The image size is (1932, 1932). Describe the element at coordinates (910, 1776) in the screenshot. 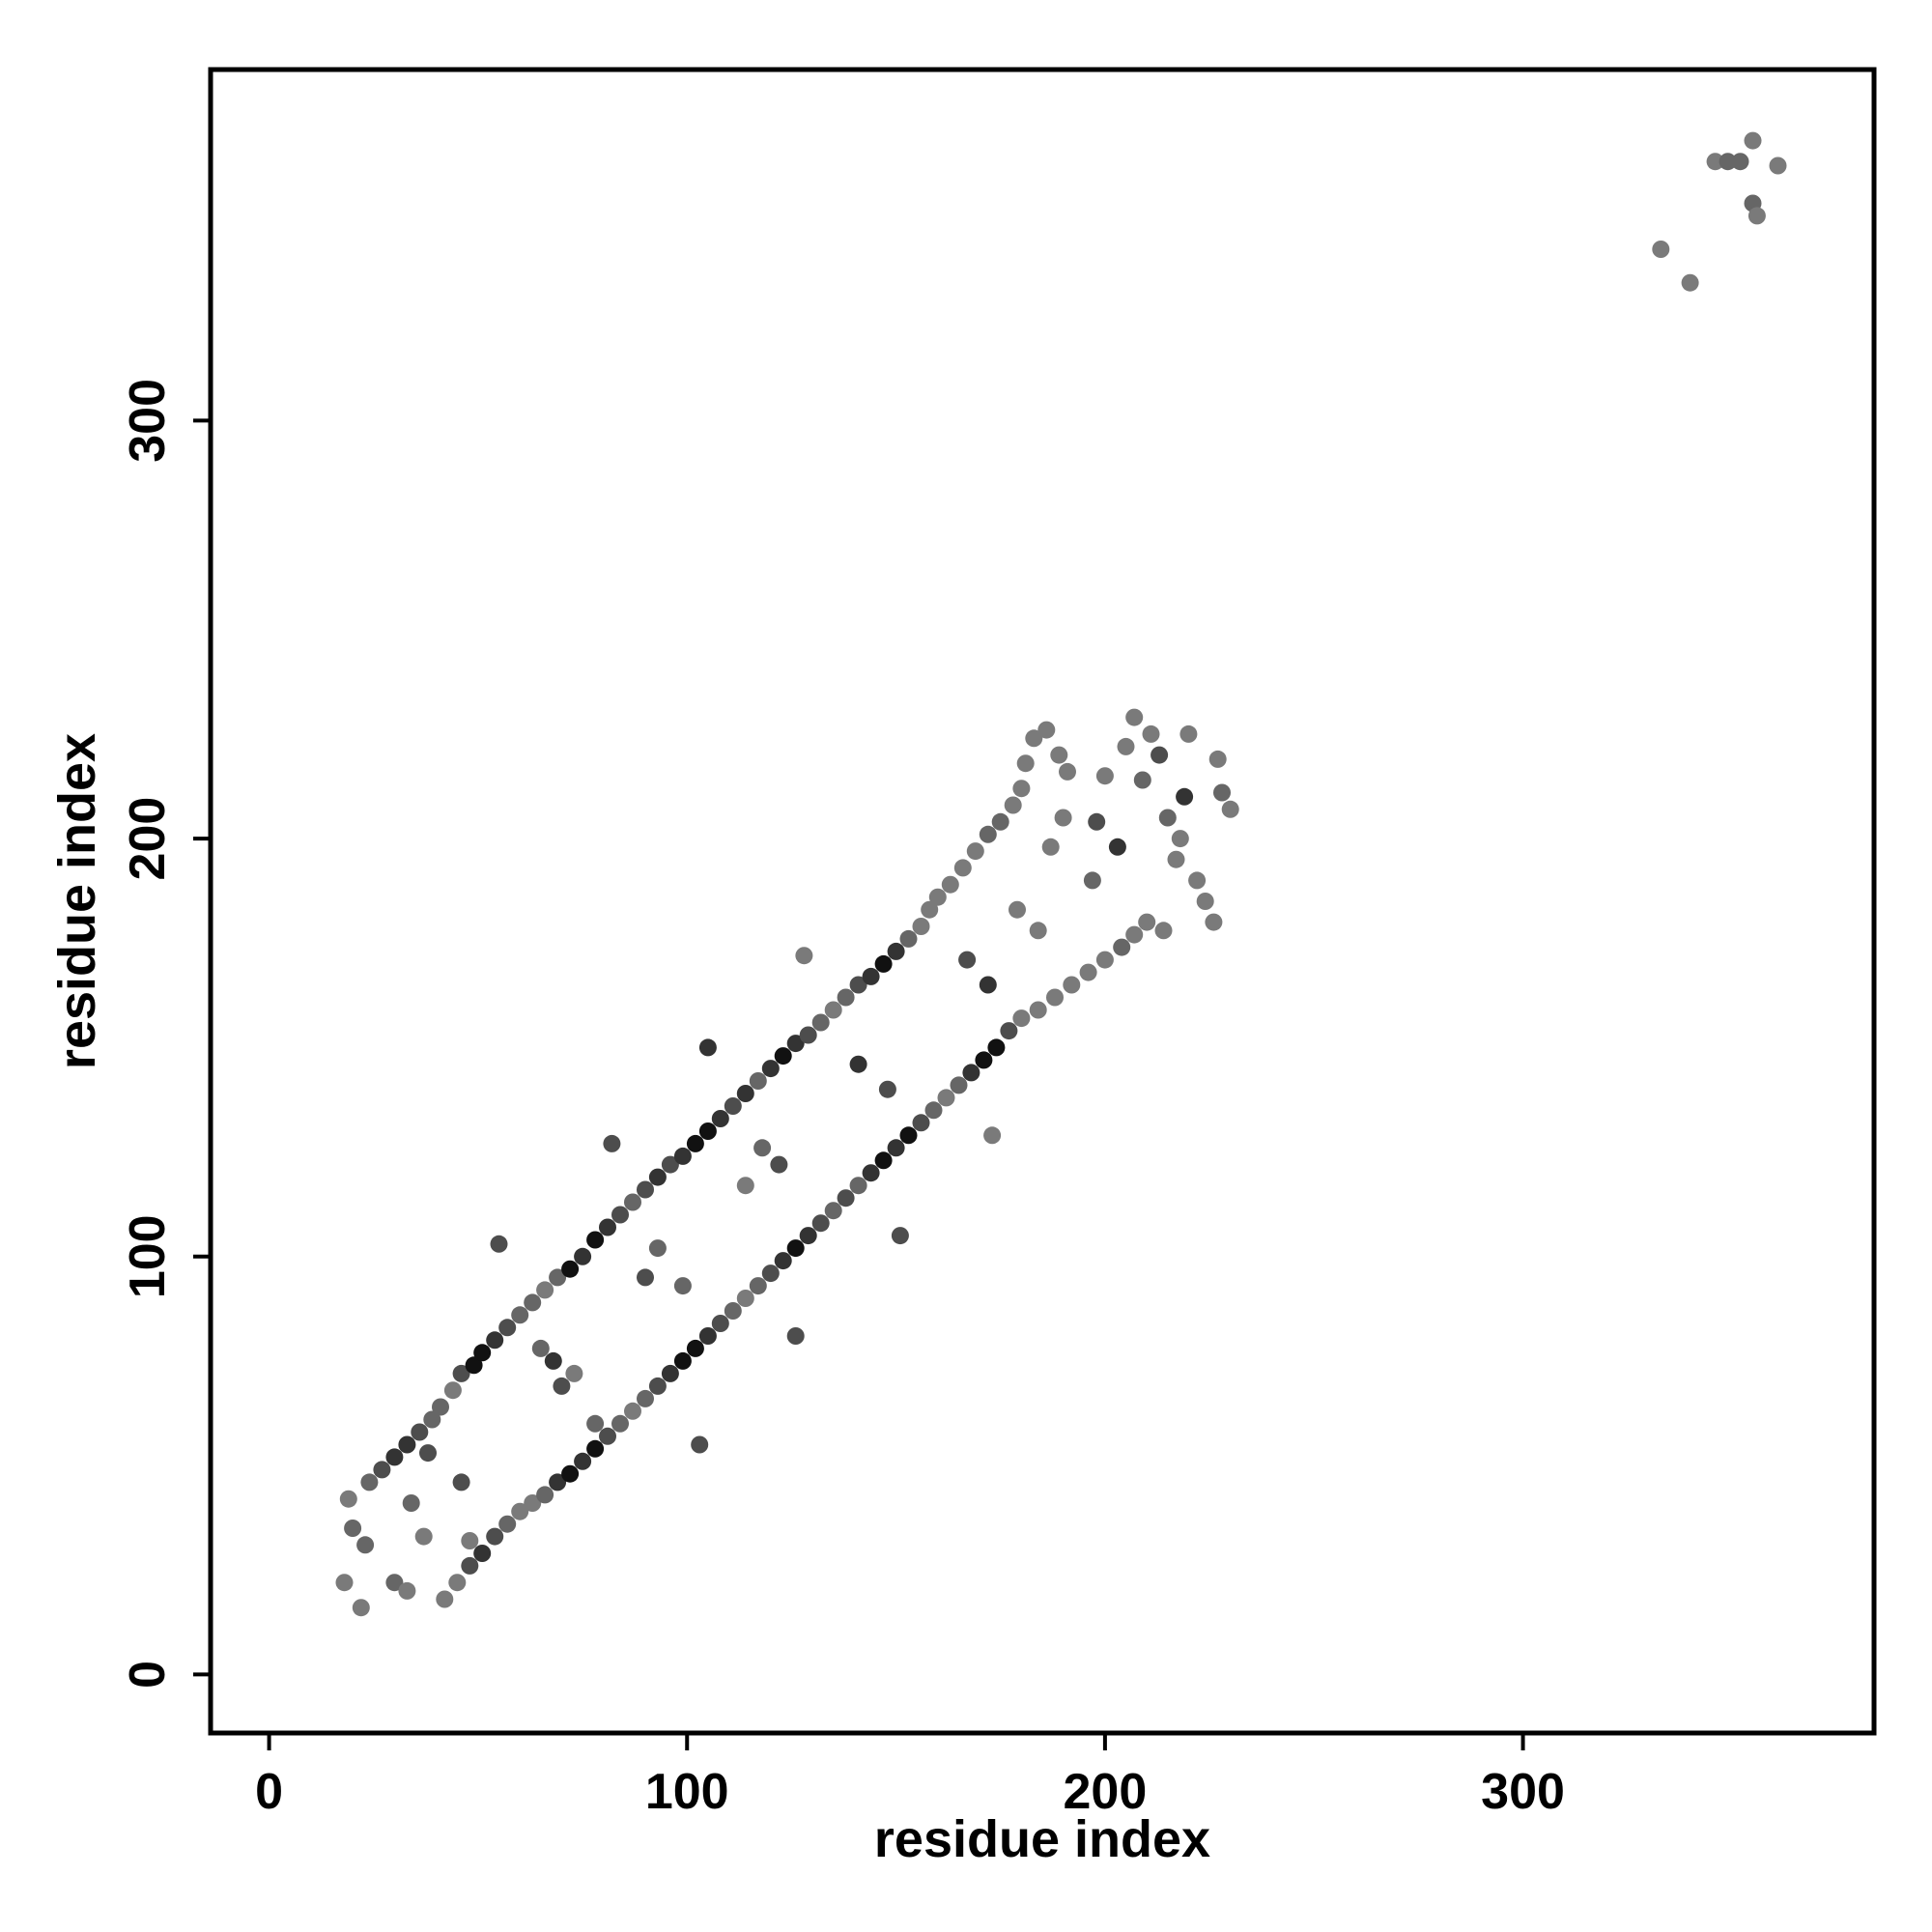

I see `x-axis: 0 100 200 300` at that location.